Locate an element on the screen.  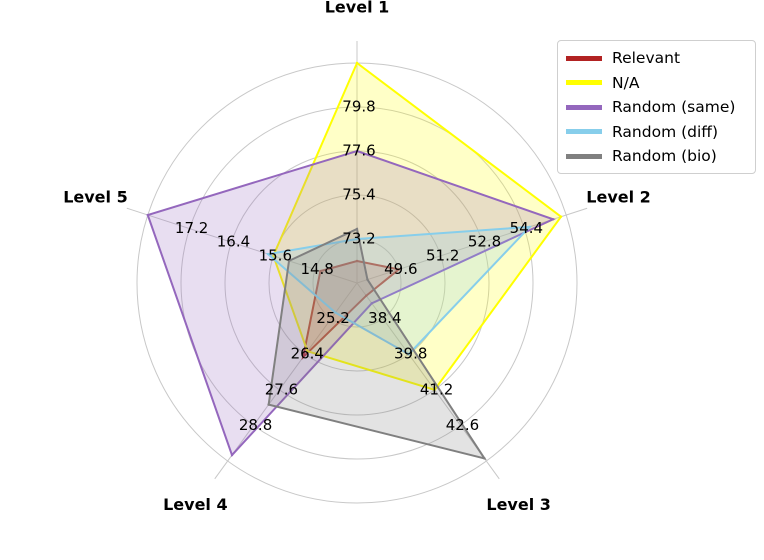
legend-label: Random (bio) is located at coordinates (664, 156).